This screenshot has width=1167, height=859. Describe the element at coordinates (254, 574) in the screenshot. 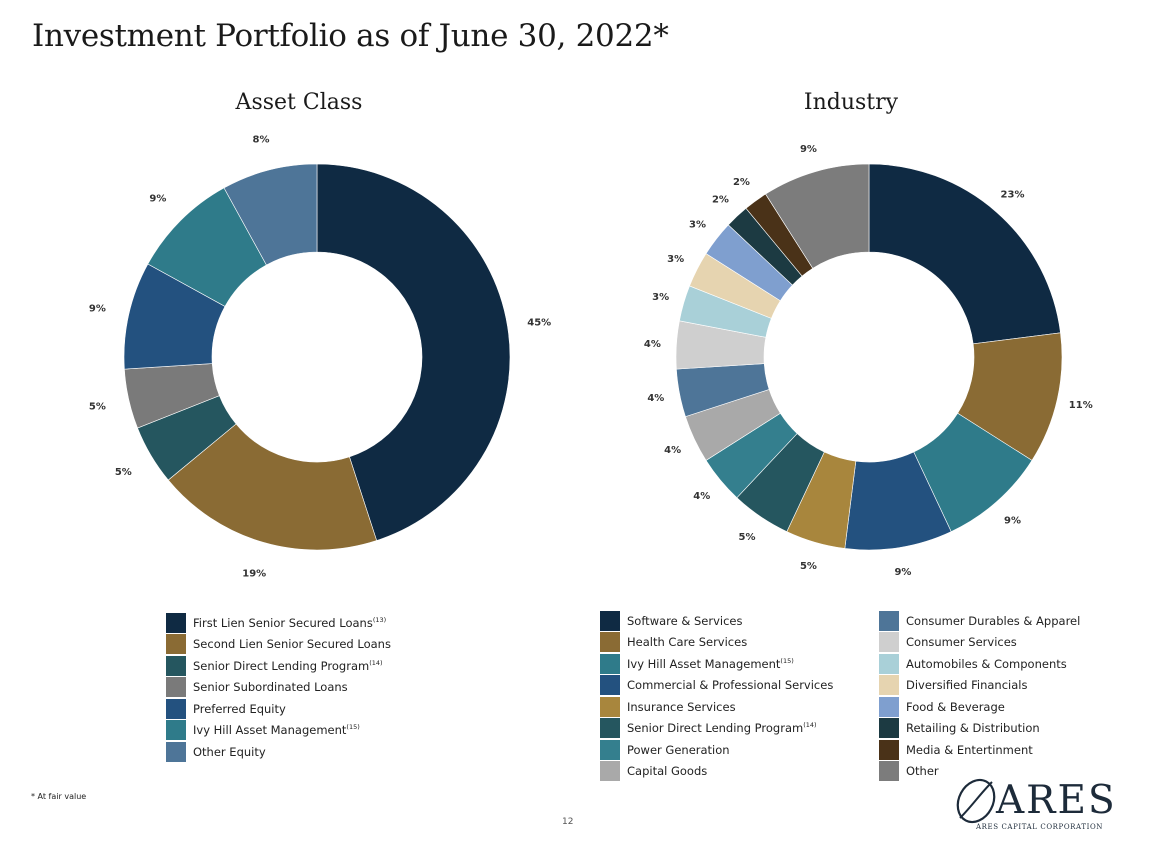

I see `slice-label-second-lien-senior-secured-loans: 19%` at that location.